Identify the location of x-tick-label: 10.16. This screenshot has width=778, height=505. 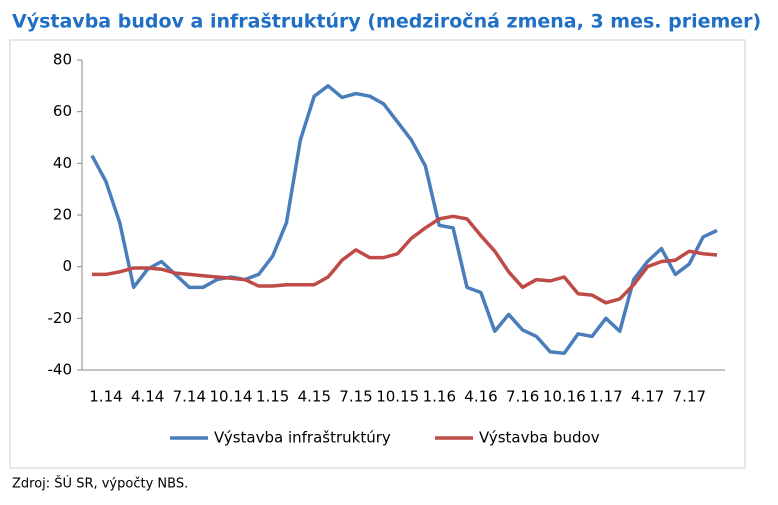
(564, 397).